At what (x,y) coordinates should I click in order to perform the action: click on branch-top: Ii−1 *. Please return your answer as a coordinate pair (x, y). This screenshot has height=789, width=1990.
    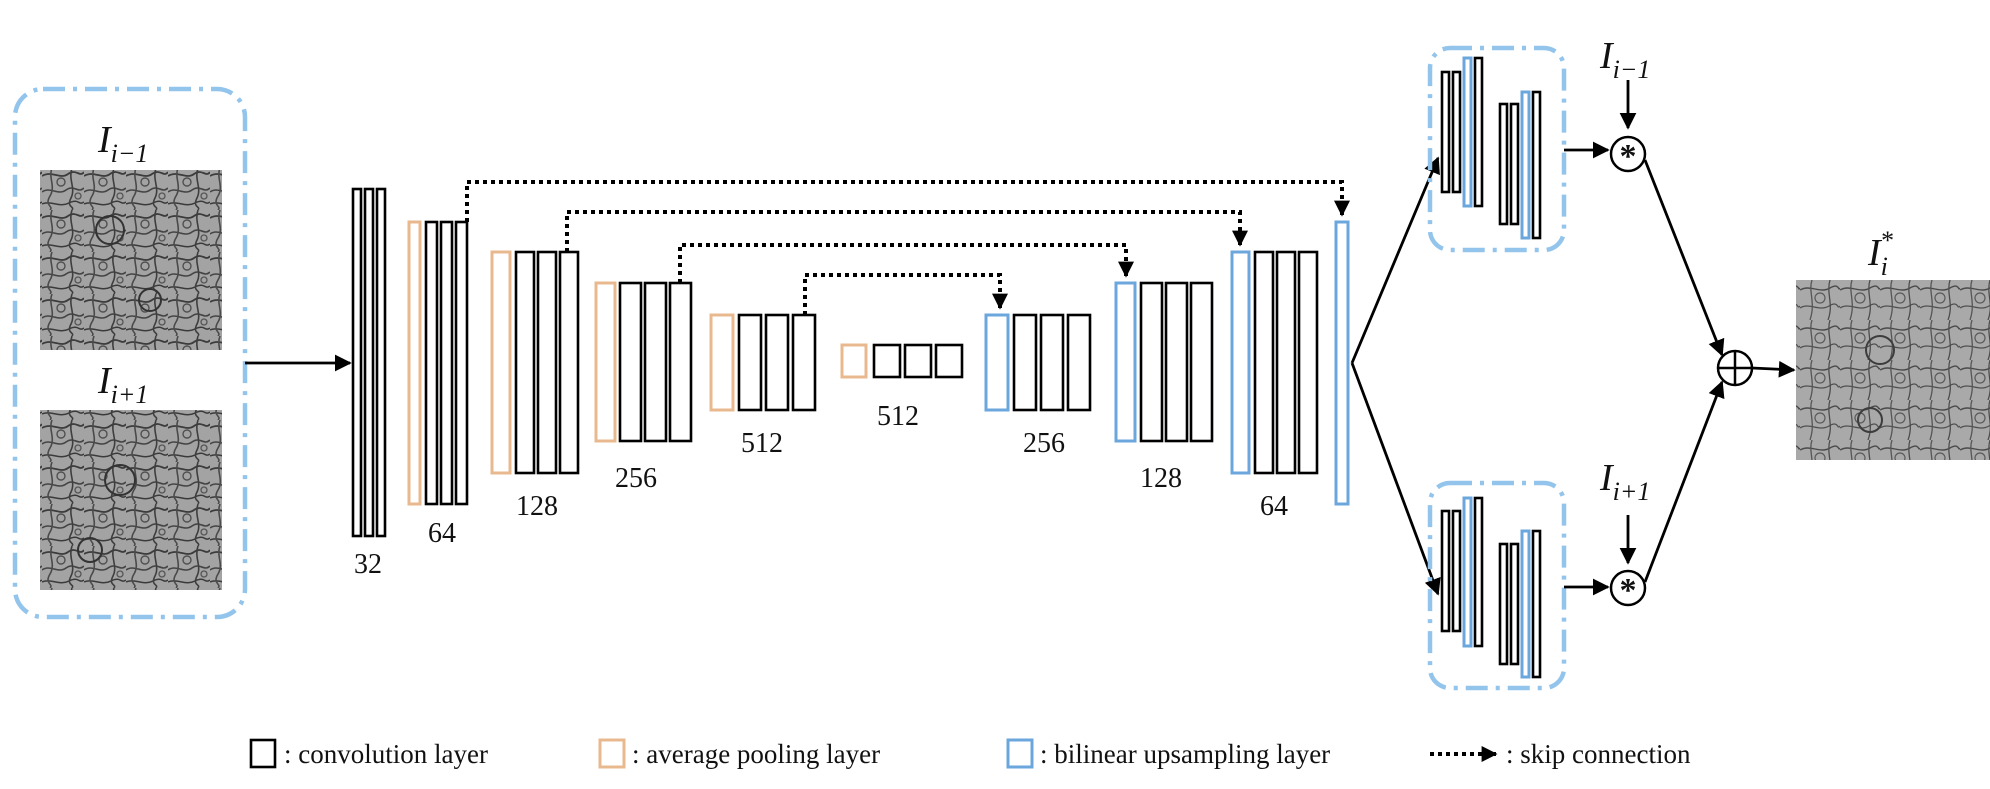
    Looking at the image, I should click on (1538, 144).